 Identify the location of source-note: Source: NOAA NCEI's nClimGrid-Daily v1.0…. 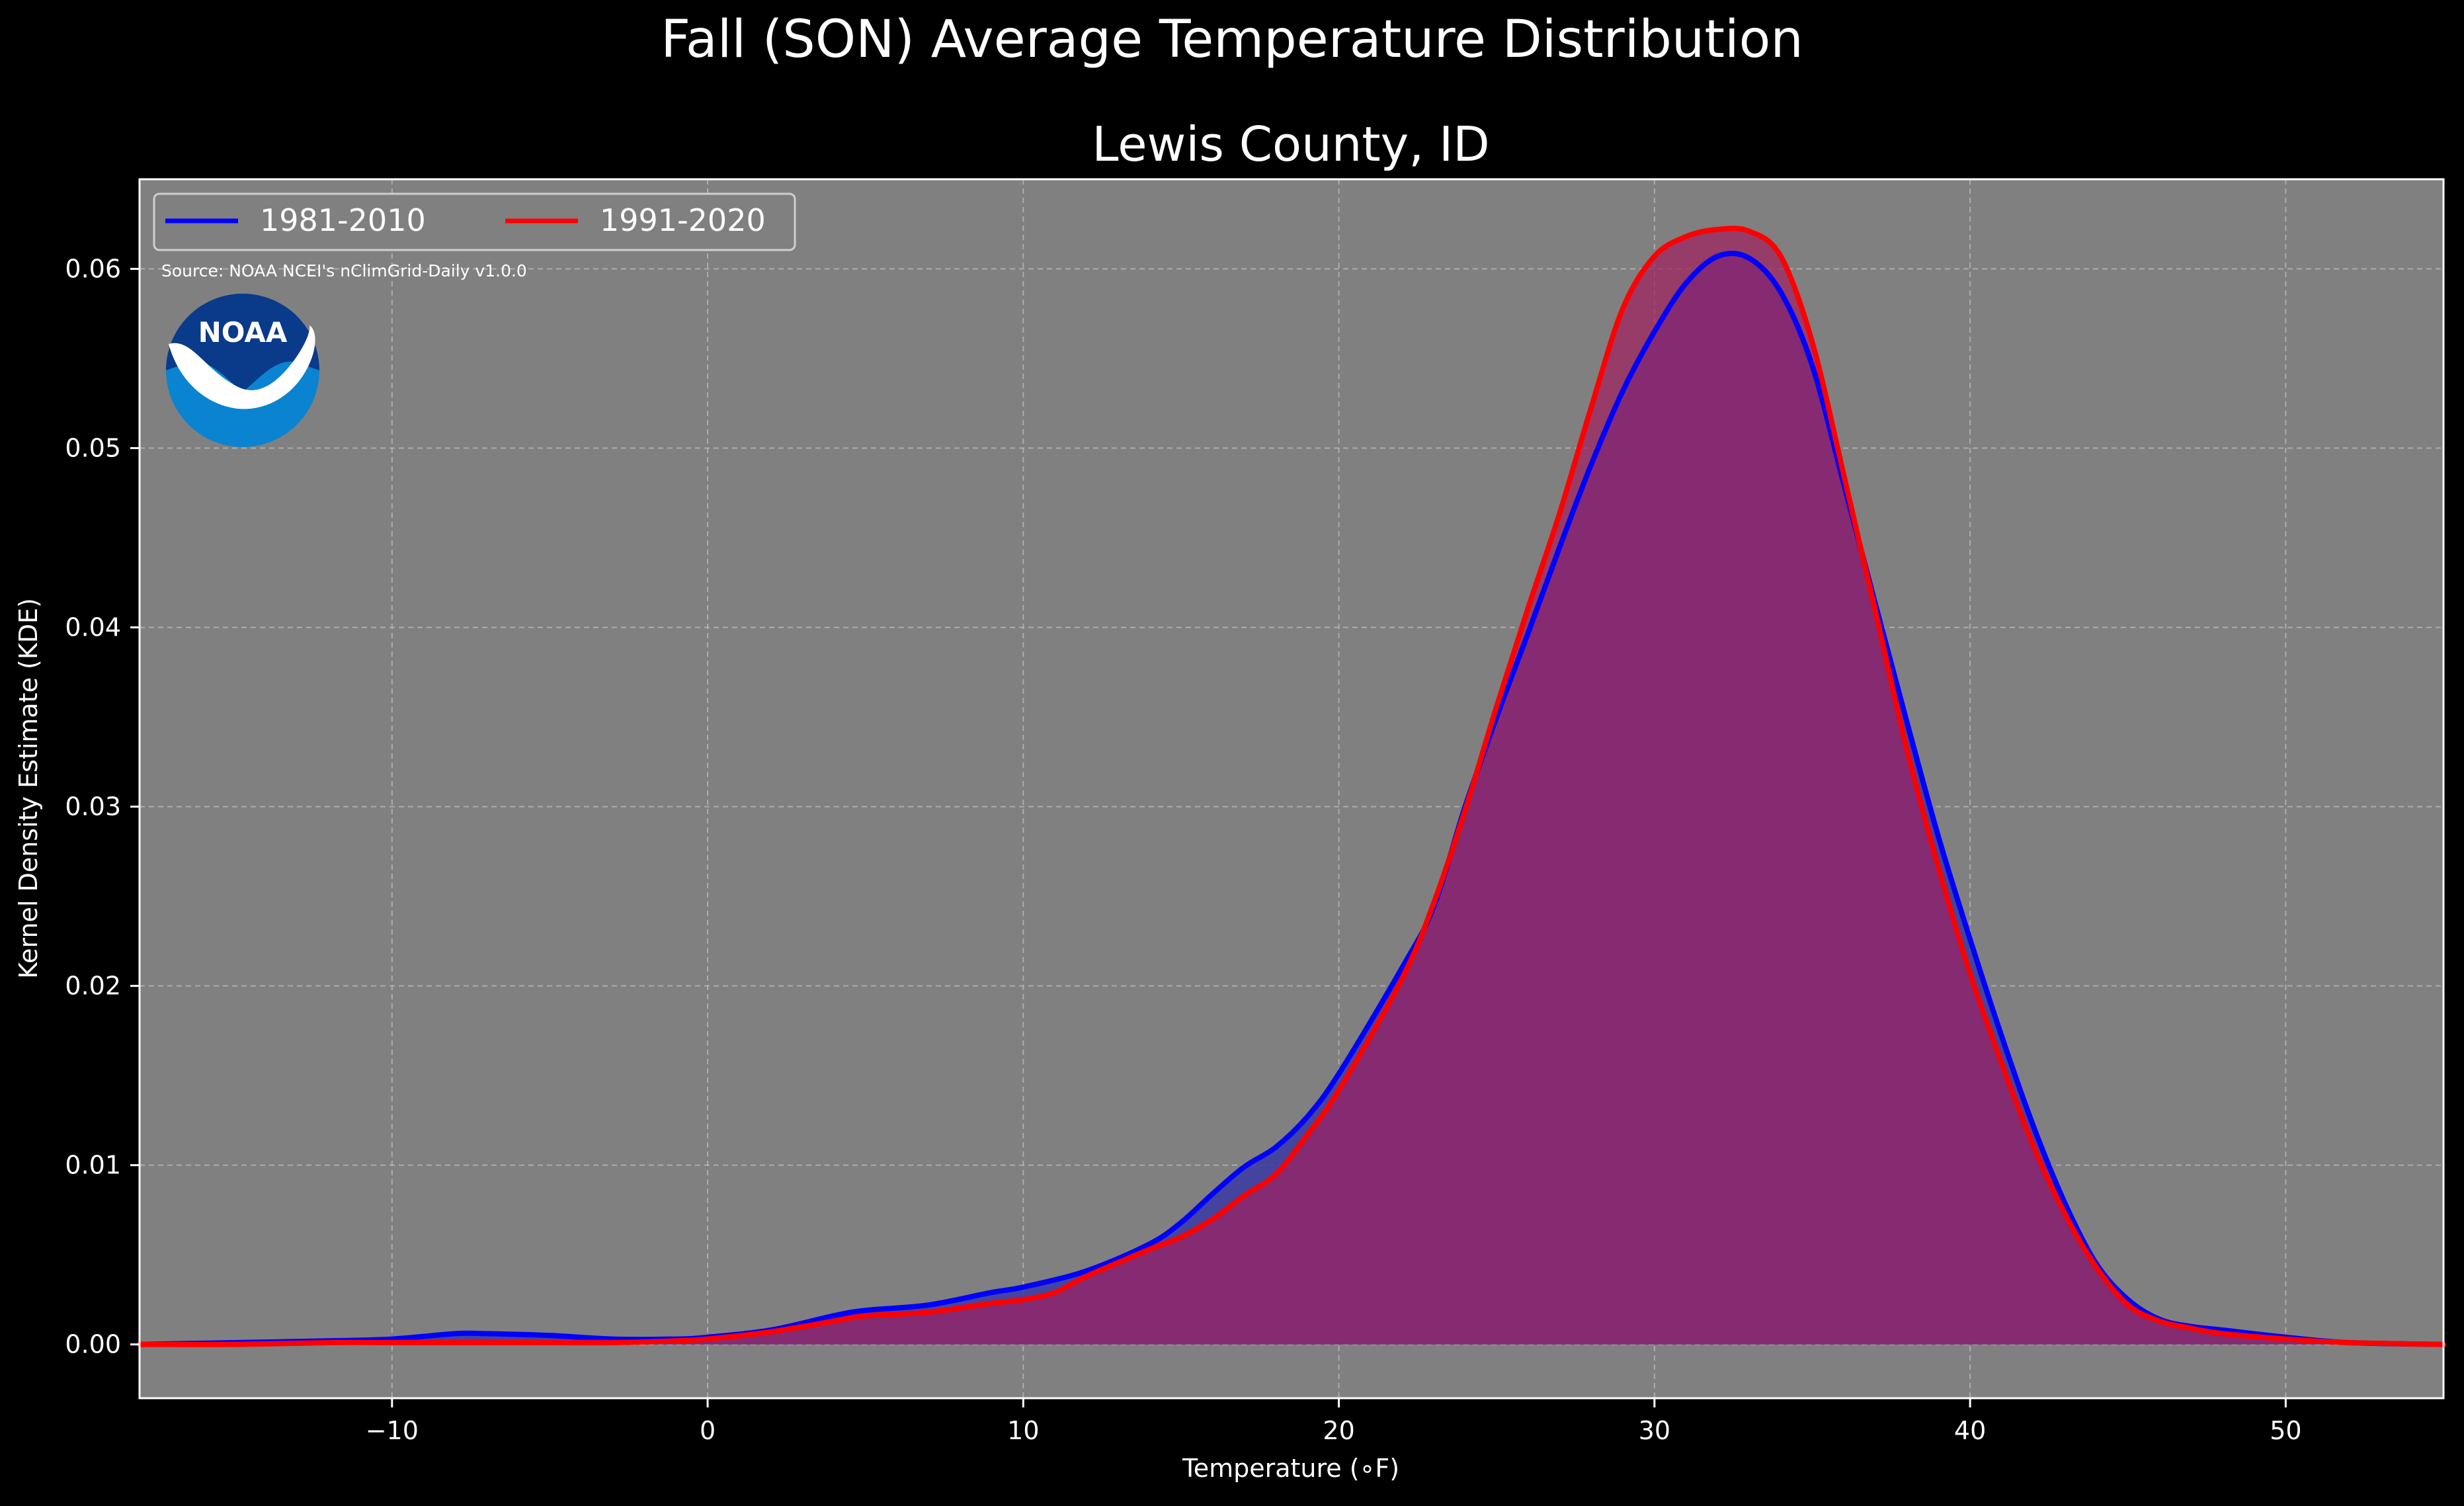
(344, 270).